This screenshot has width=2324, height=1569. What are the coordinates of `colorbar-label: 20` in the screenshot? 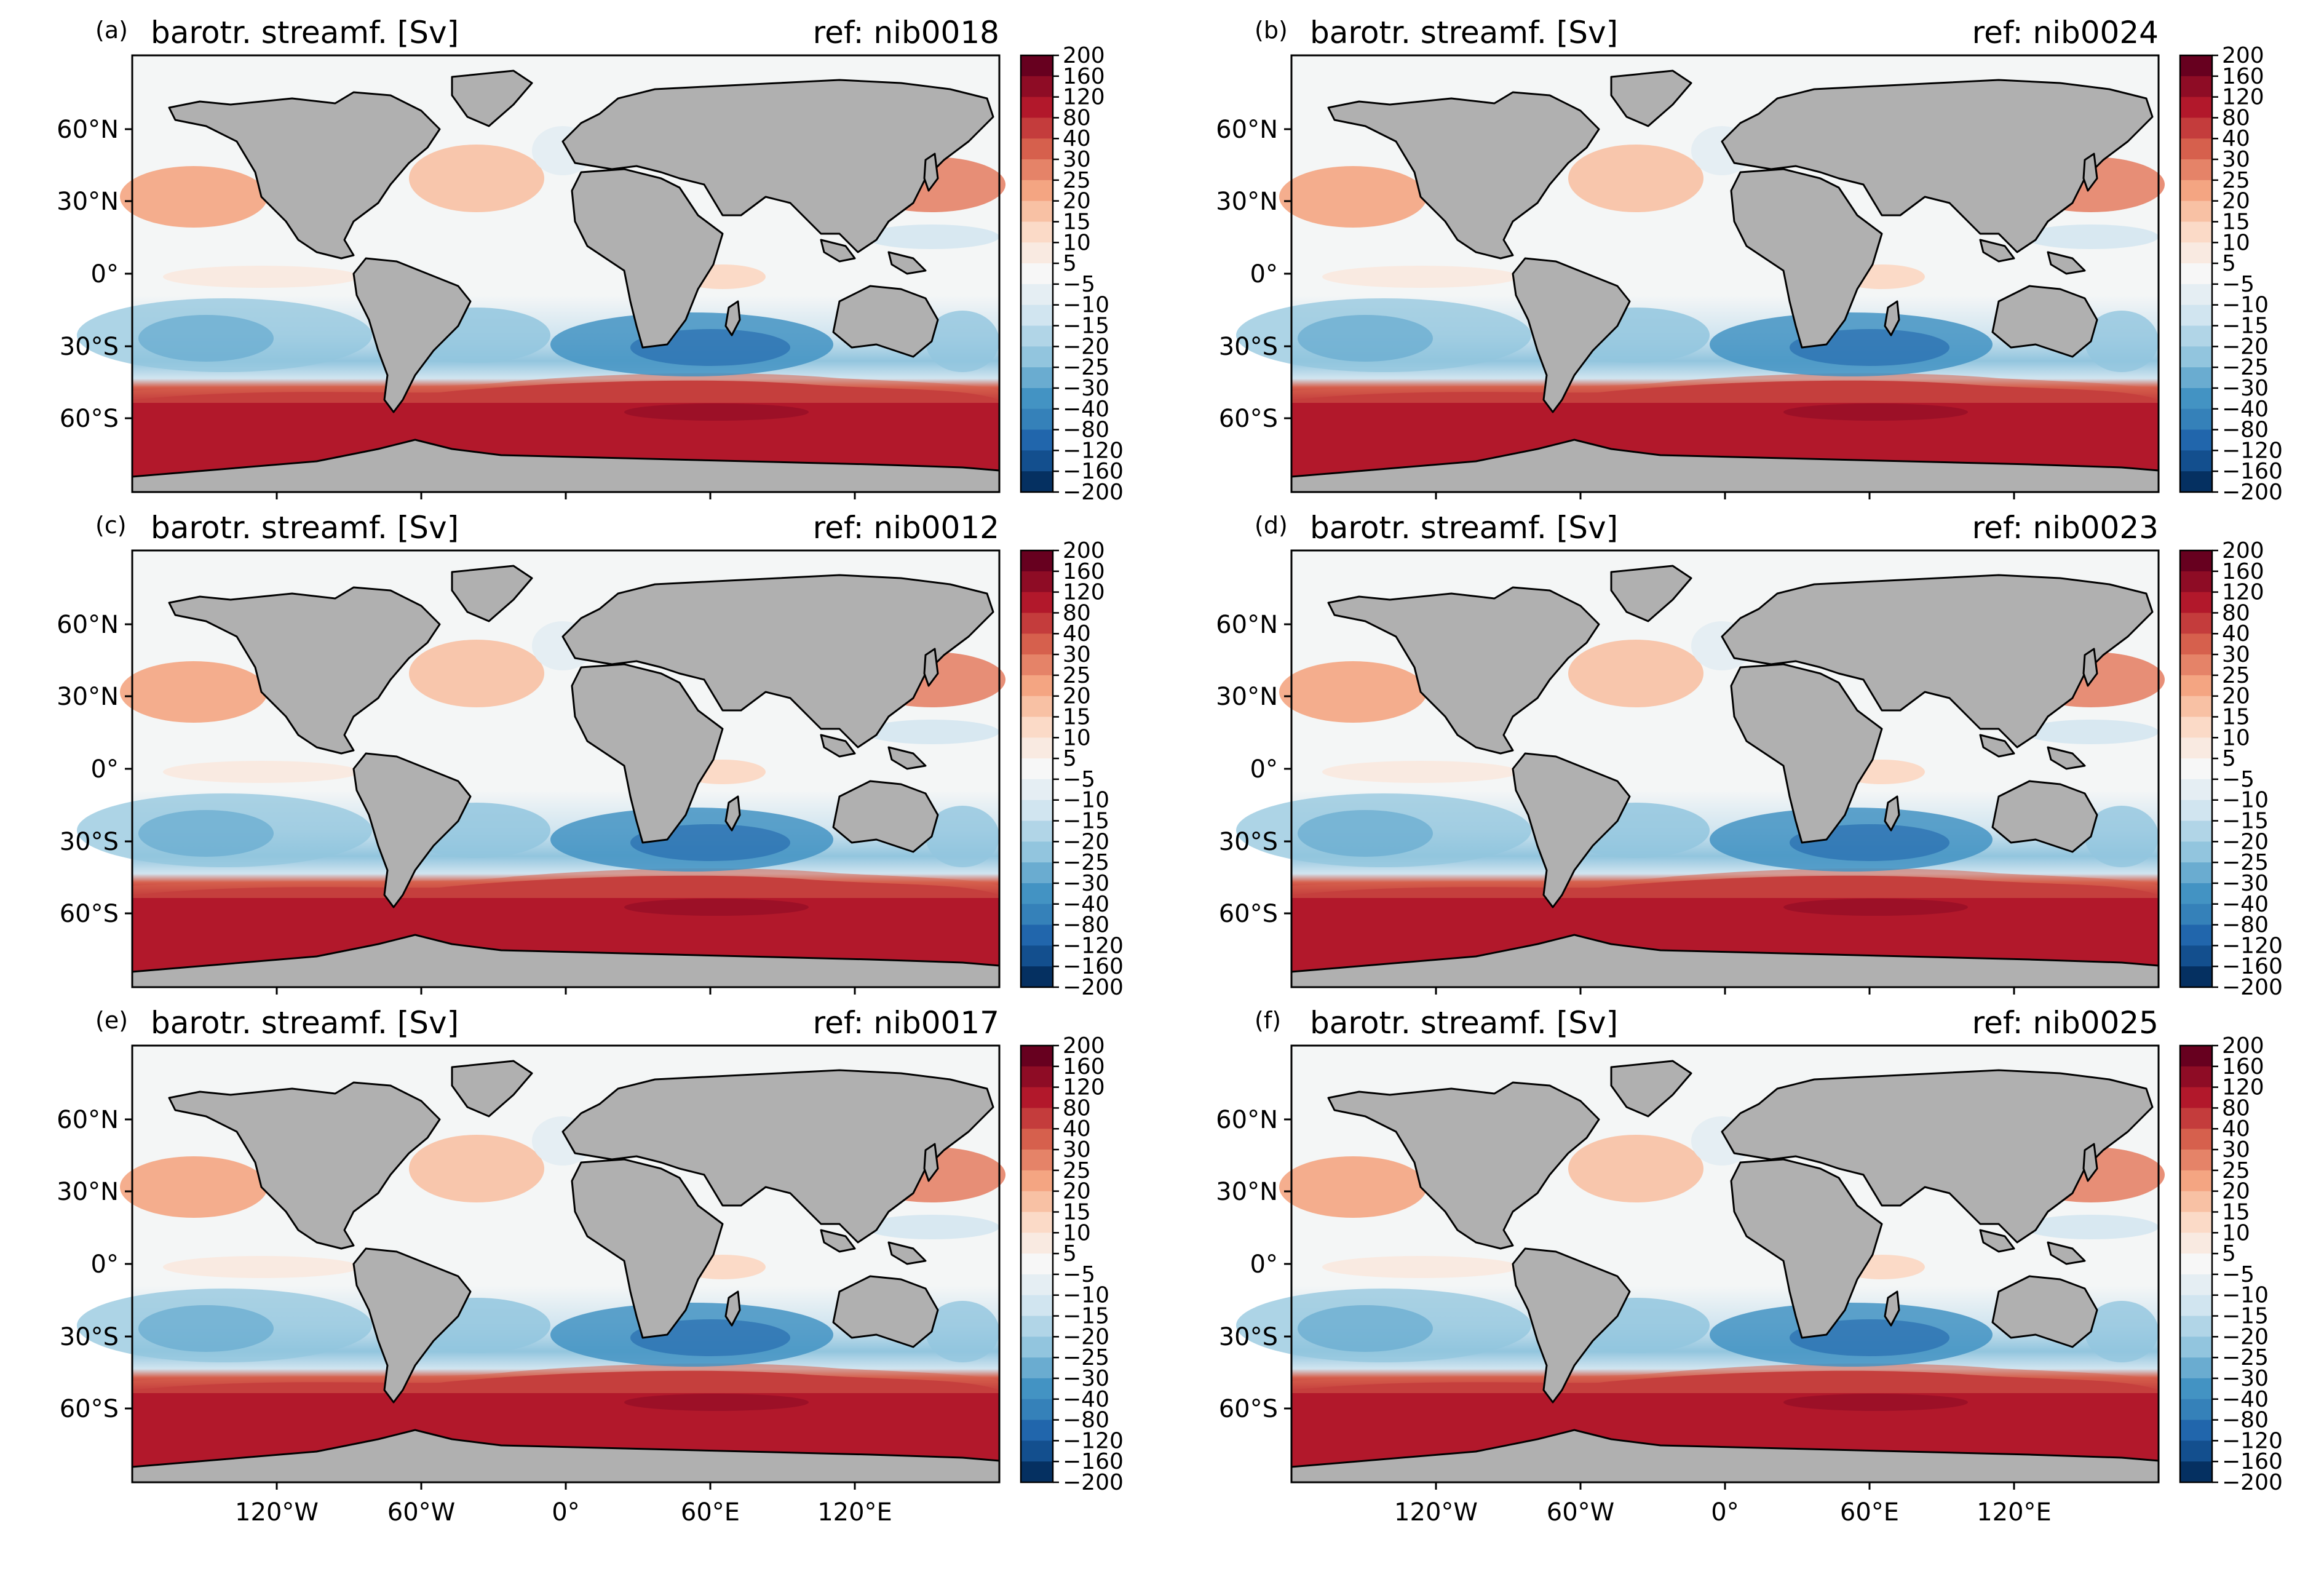 It's located at (2236, 201).